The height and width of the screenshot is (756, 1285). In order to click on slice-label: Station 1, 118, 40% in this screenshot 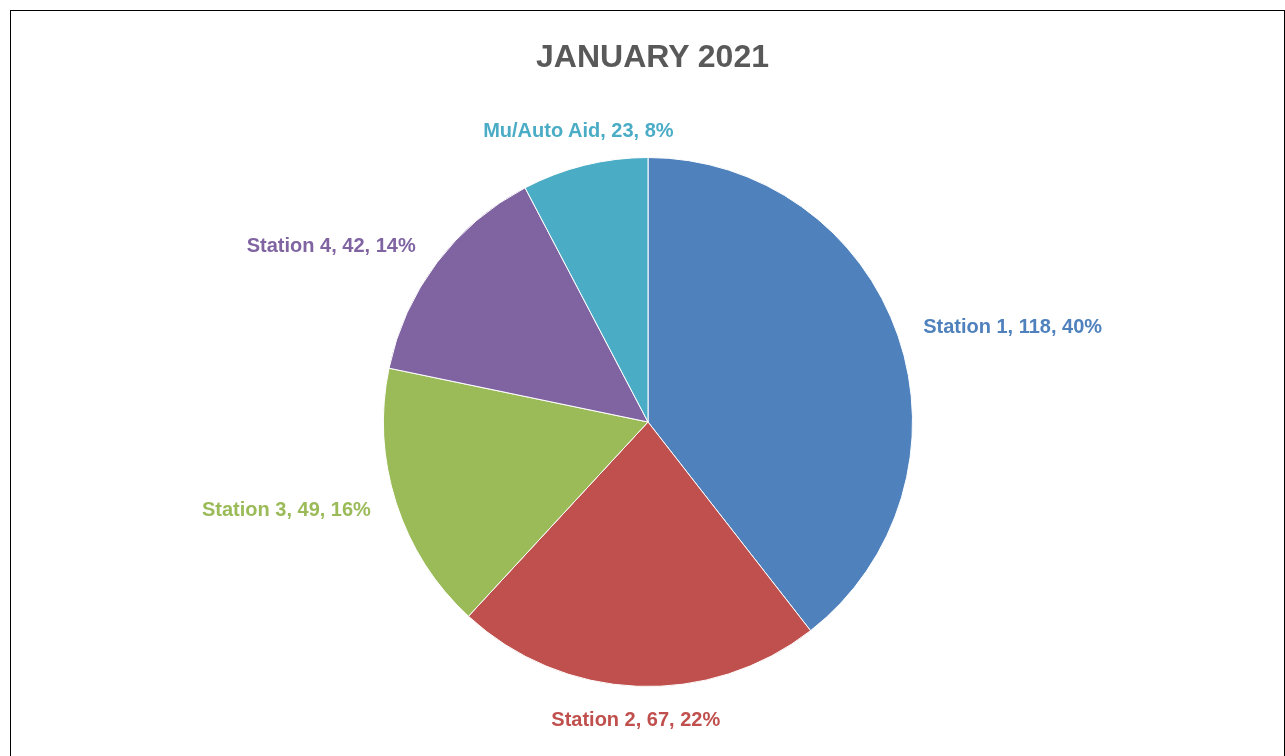, I will do `click(1013, 325)`.